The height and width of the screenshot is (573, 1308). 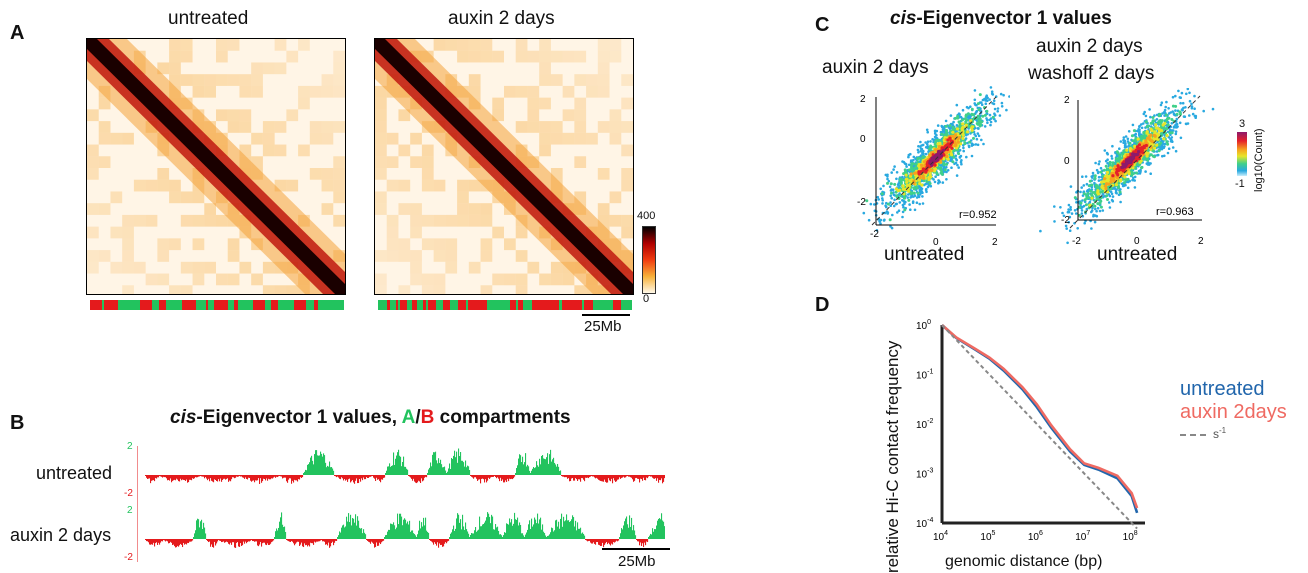 What do you see at coordinates (427, 417) in the screenshot?
I see `panel-b-title-b: B` at bounding box center [427, 417].